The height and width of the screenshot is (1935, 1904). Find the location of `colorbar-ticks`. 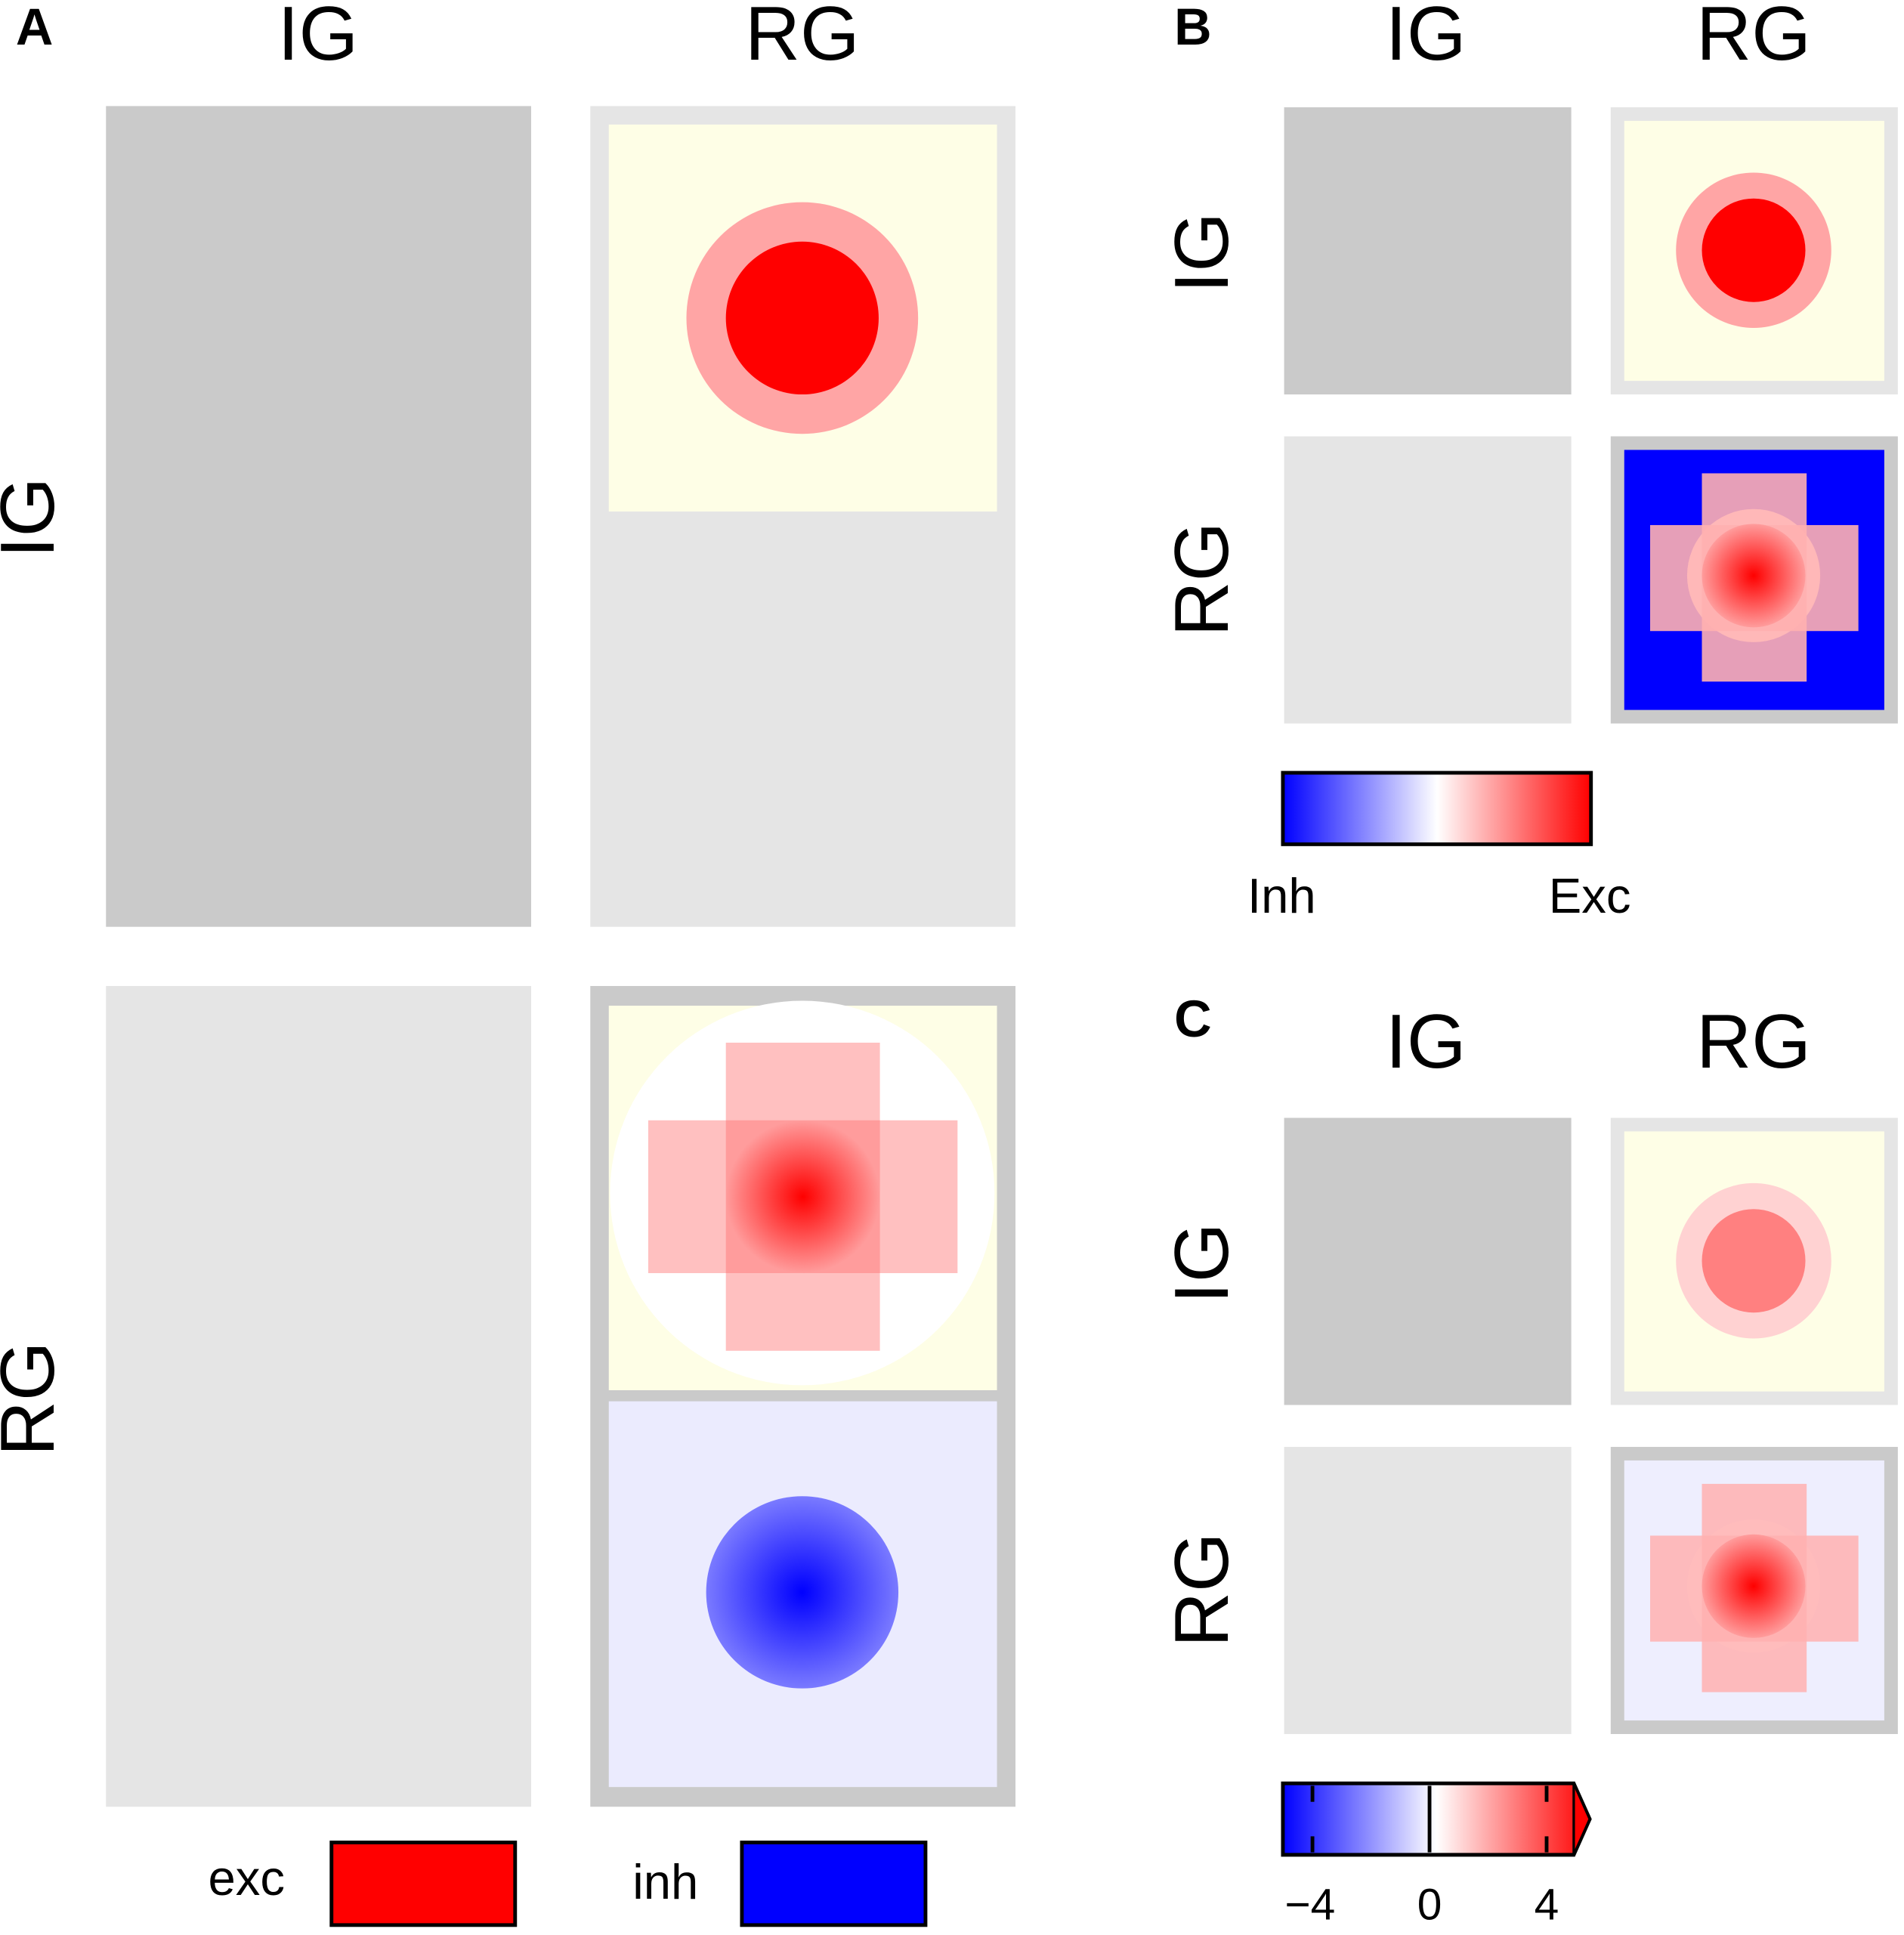

colorbar-ticks is located at coordinates (1429, 1819).